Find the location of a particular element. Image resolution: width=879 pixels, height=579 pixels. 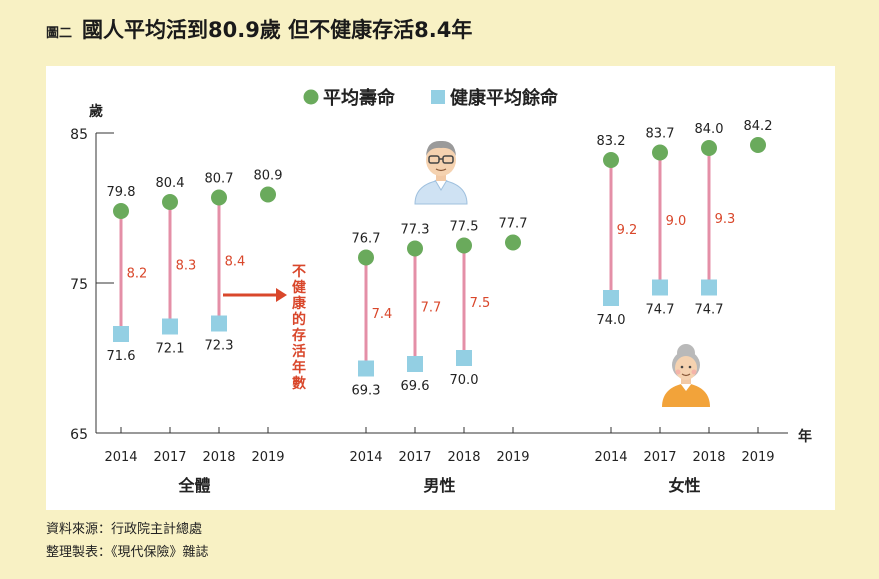

life-value-label: 80.7 is located at coordinates (219, 179).